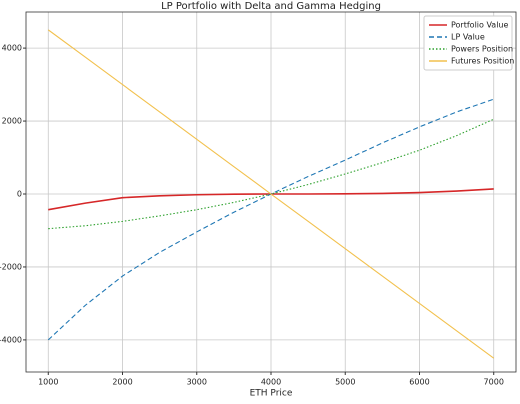 The width and height of the screenshot is (520, 404). What do you see at coordinates (48, 382) in the screenshot?
I see `x-tick-label: 1000` at bounding box center [48, 382].